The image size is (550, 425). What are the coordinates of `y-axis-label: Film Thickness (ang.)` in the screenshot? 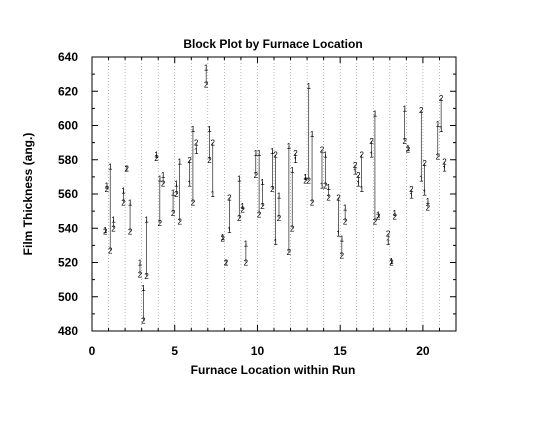 It's located at (28, 194).